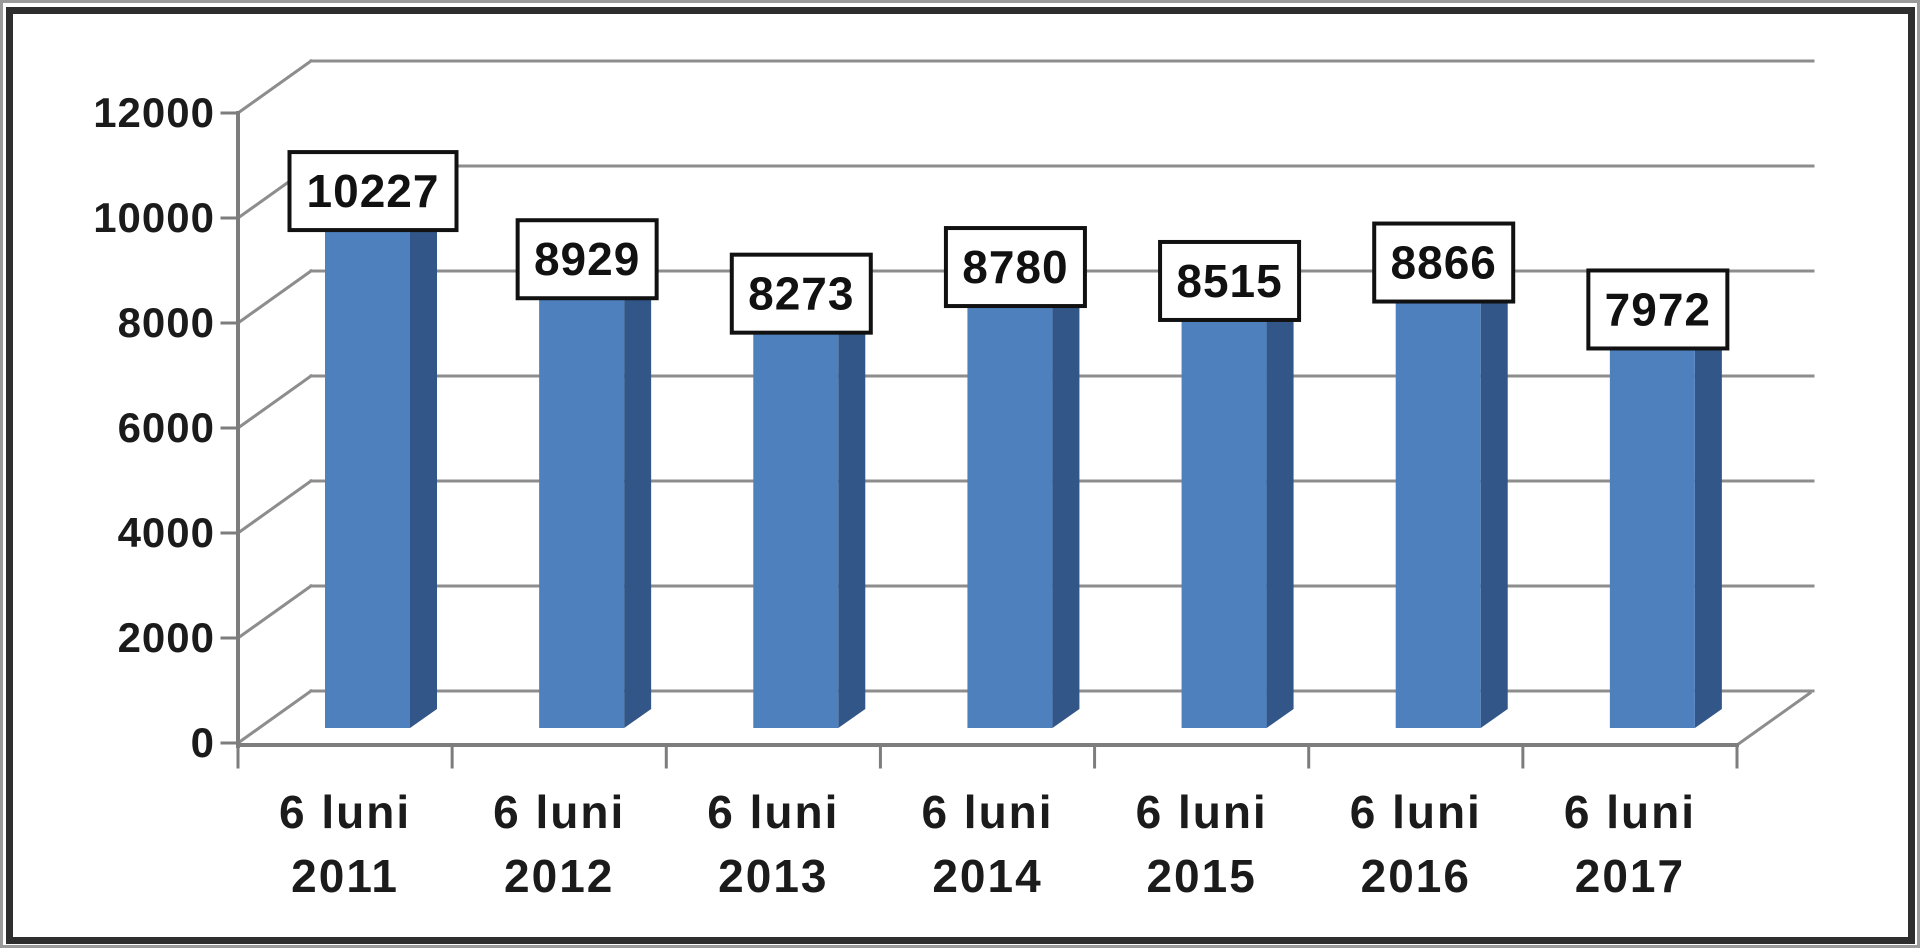 The image size is (1920, 948). What do you see at coordinates (154, 217) in the screenshot?
I see `y-axis-tick-label: 10000` at bounding box center [154, 217].